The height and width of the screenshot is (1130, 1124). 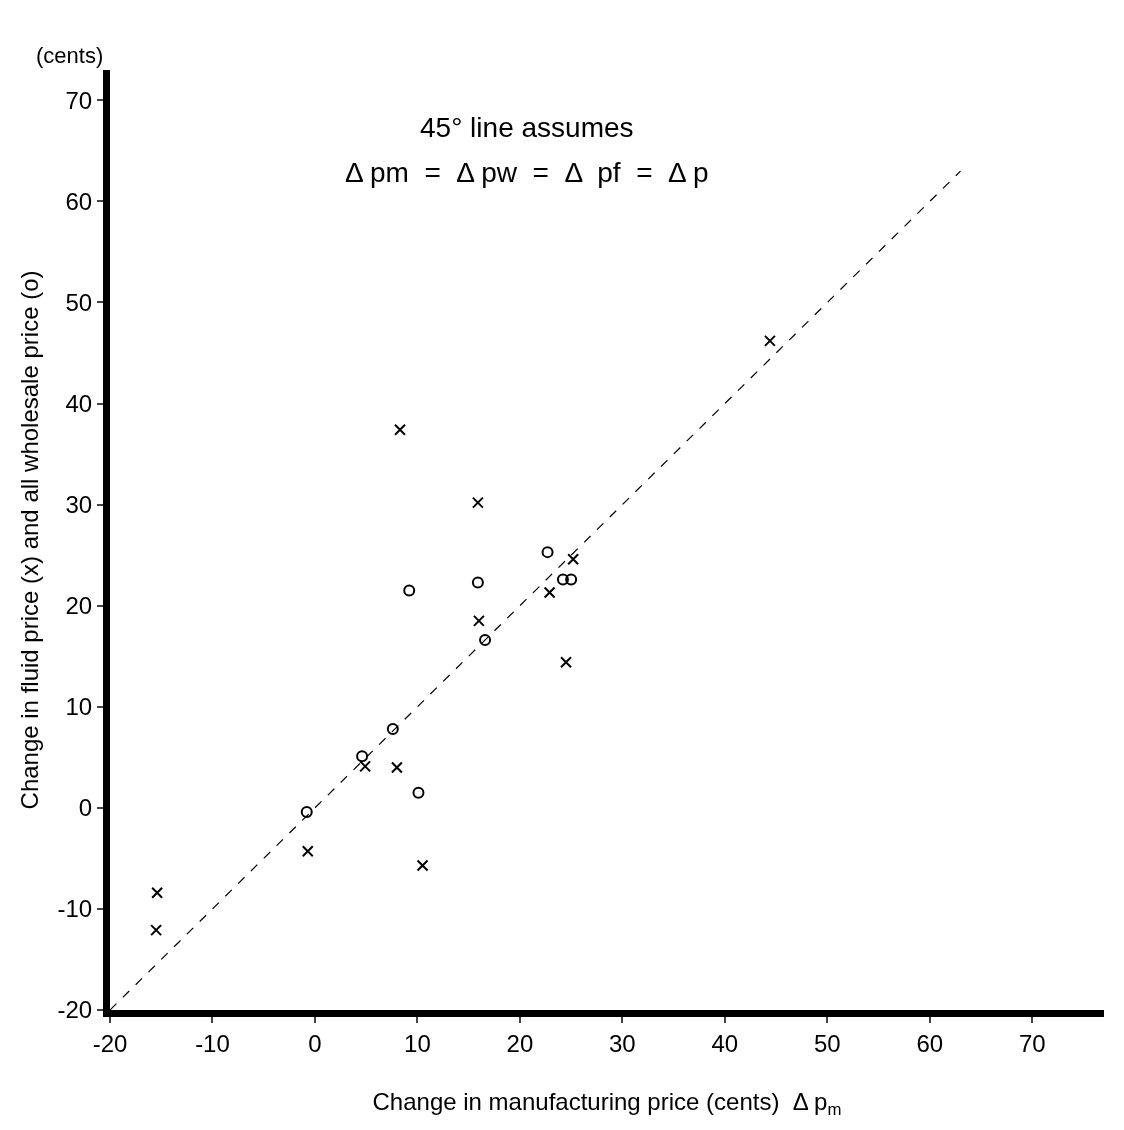 What do you see at coordinates (79, 201) in the screenshot?
I see `y-tick-label: 60` at bounding box center [79, 201].